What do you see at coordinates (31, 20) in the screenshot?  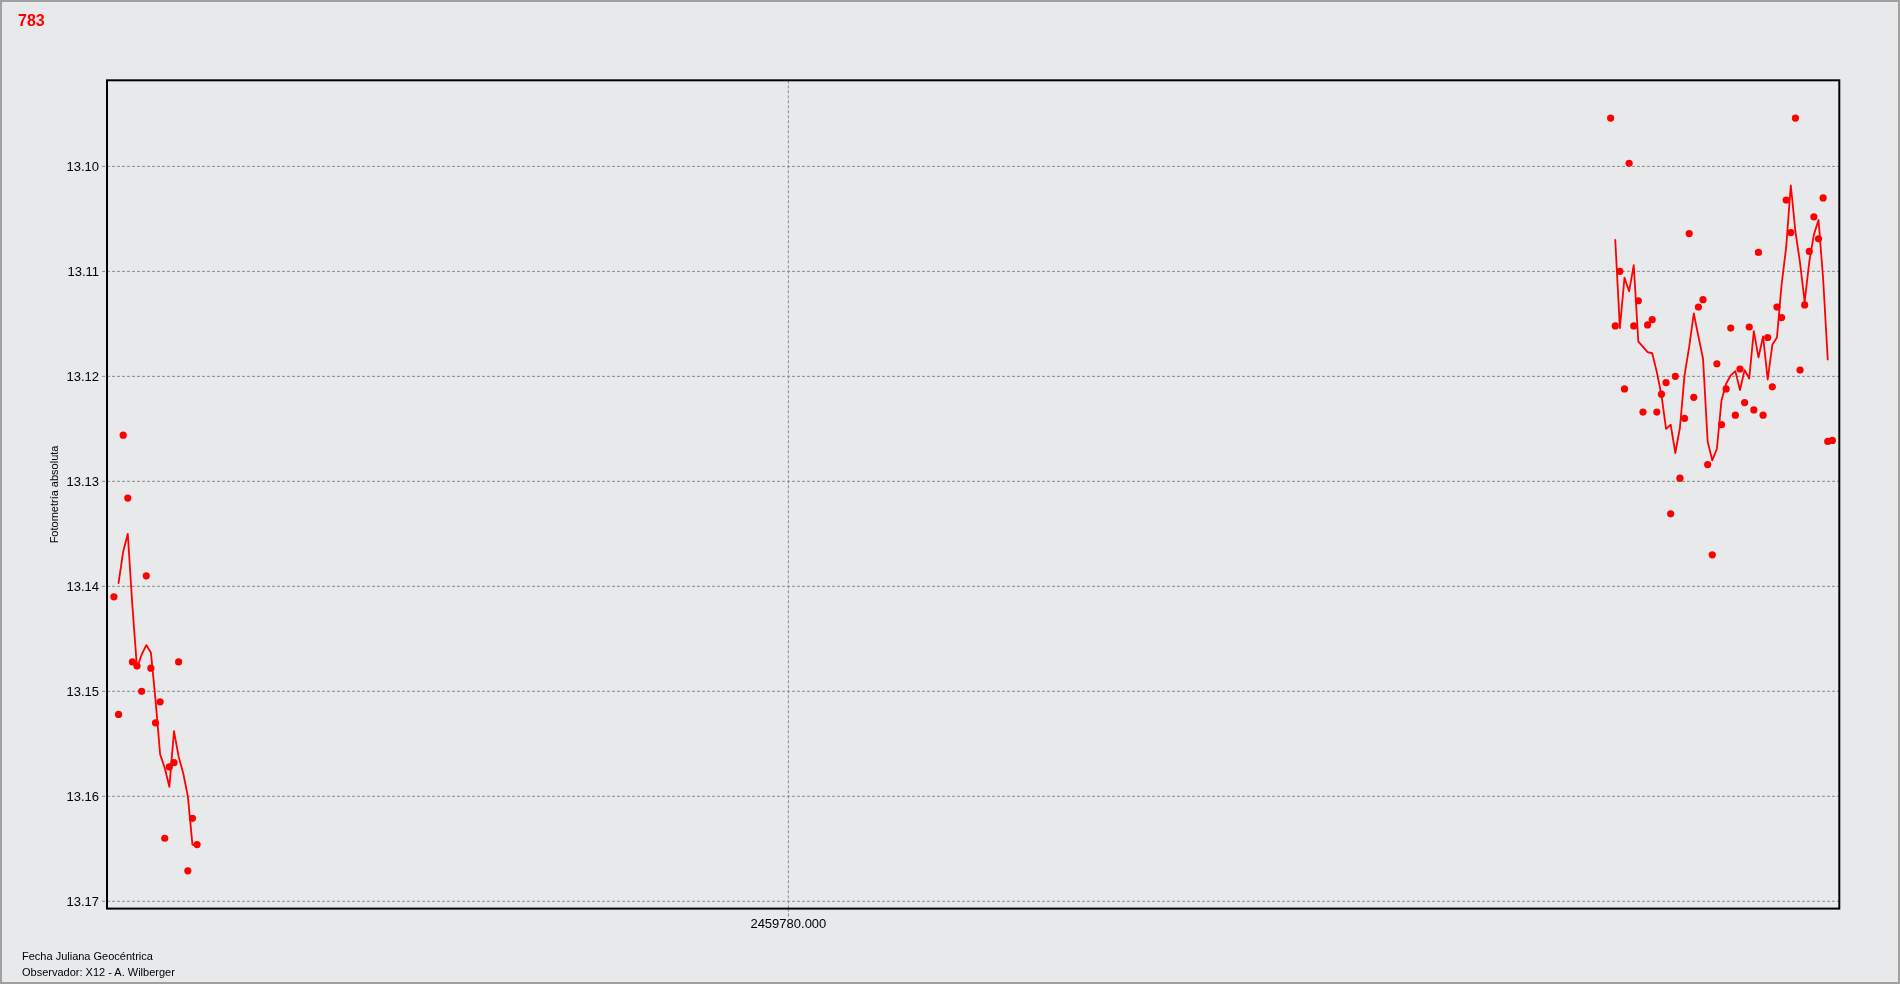 I see `chart-title: 783` at bounding box center [31, 20].